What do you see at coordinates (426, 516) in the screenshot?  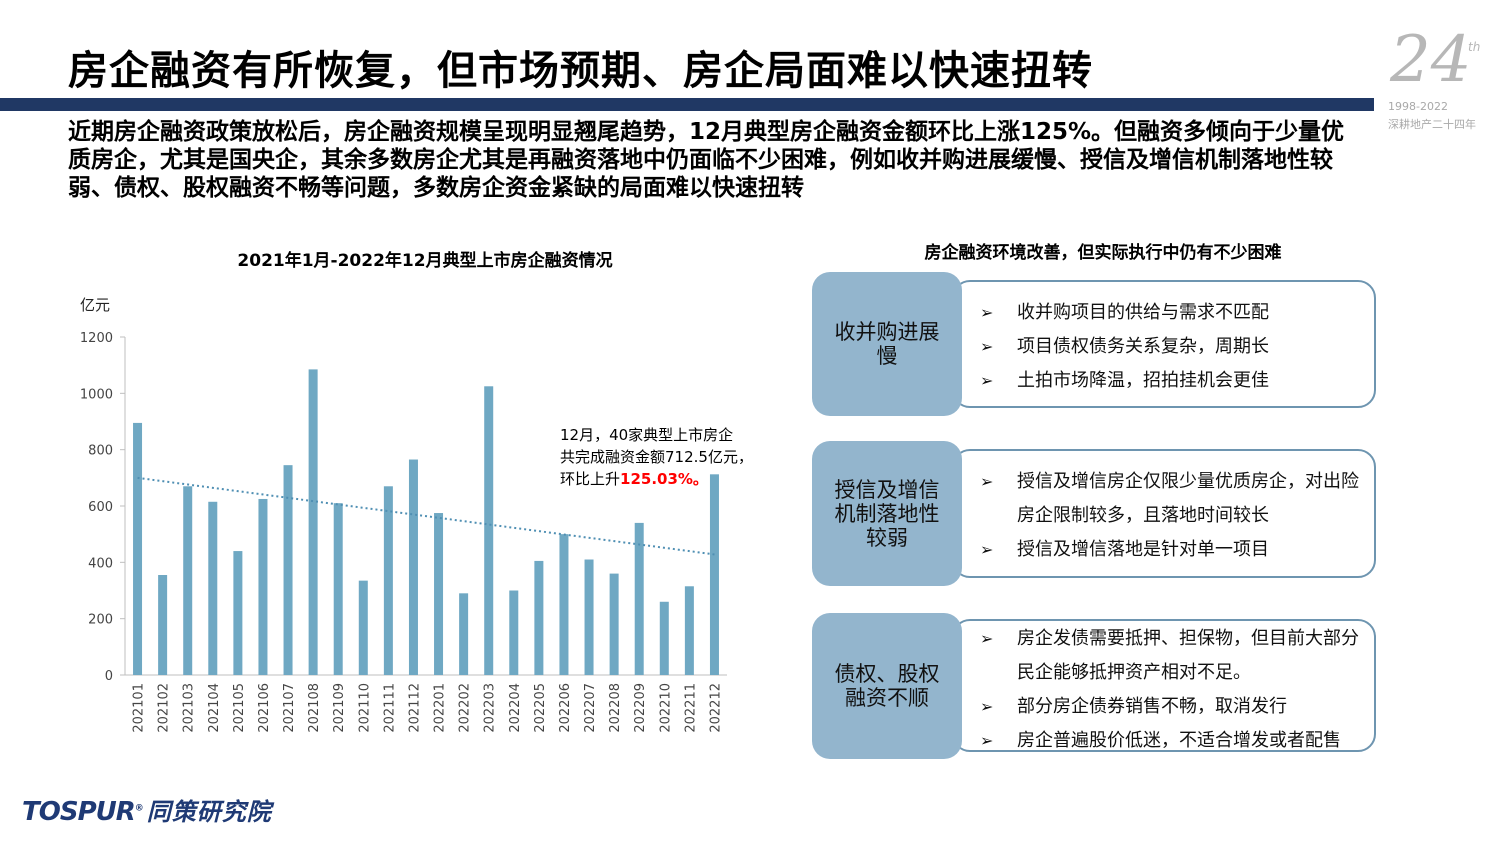 I see `trend-line` at bounding box center [426, 516].